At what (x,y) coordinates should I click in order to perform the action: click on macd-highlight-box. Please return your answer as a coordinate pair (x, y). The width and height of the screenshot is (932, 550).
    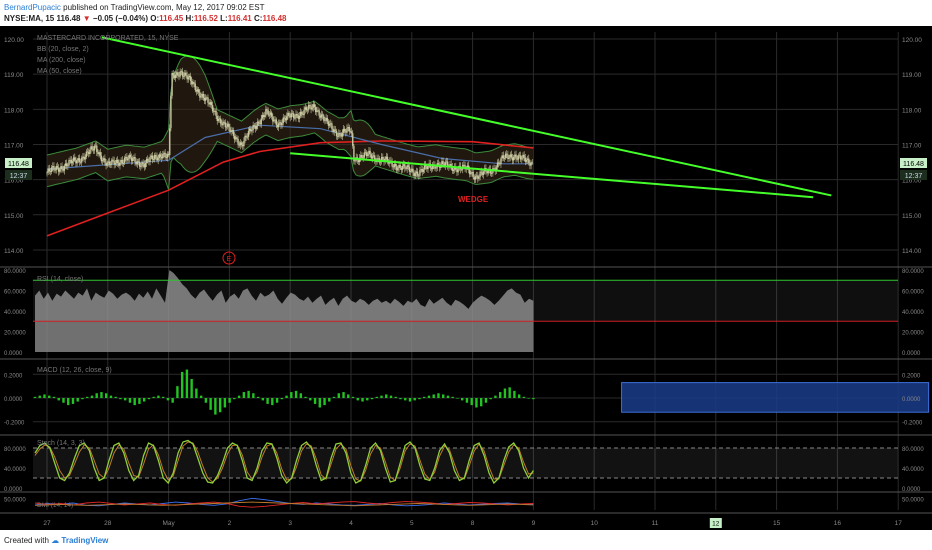
    Looking at the image, I should click on (775, 397).